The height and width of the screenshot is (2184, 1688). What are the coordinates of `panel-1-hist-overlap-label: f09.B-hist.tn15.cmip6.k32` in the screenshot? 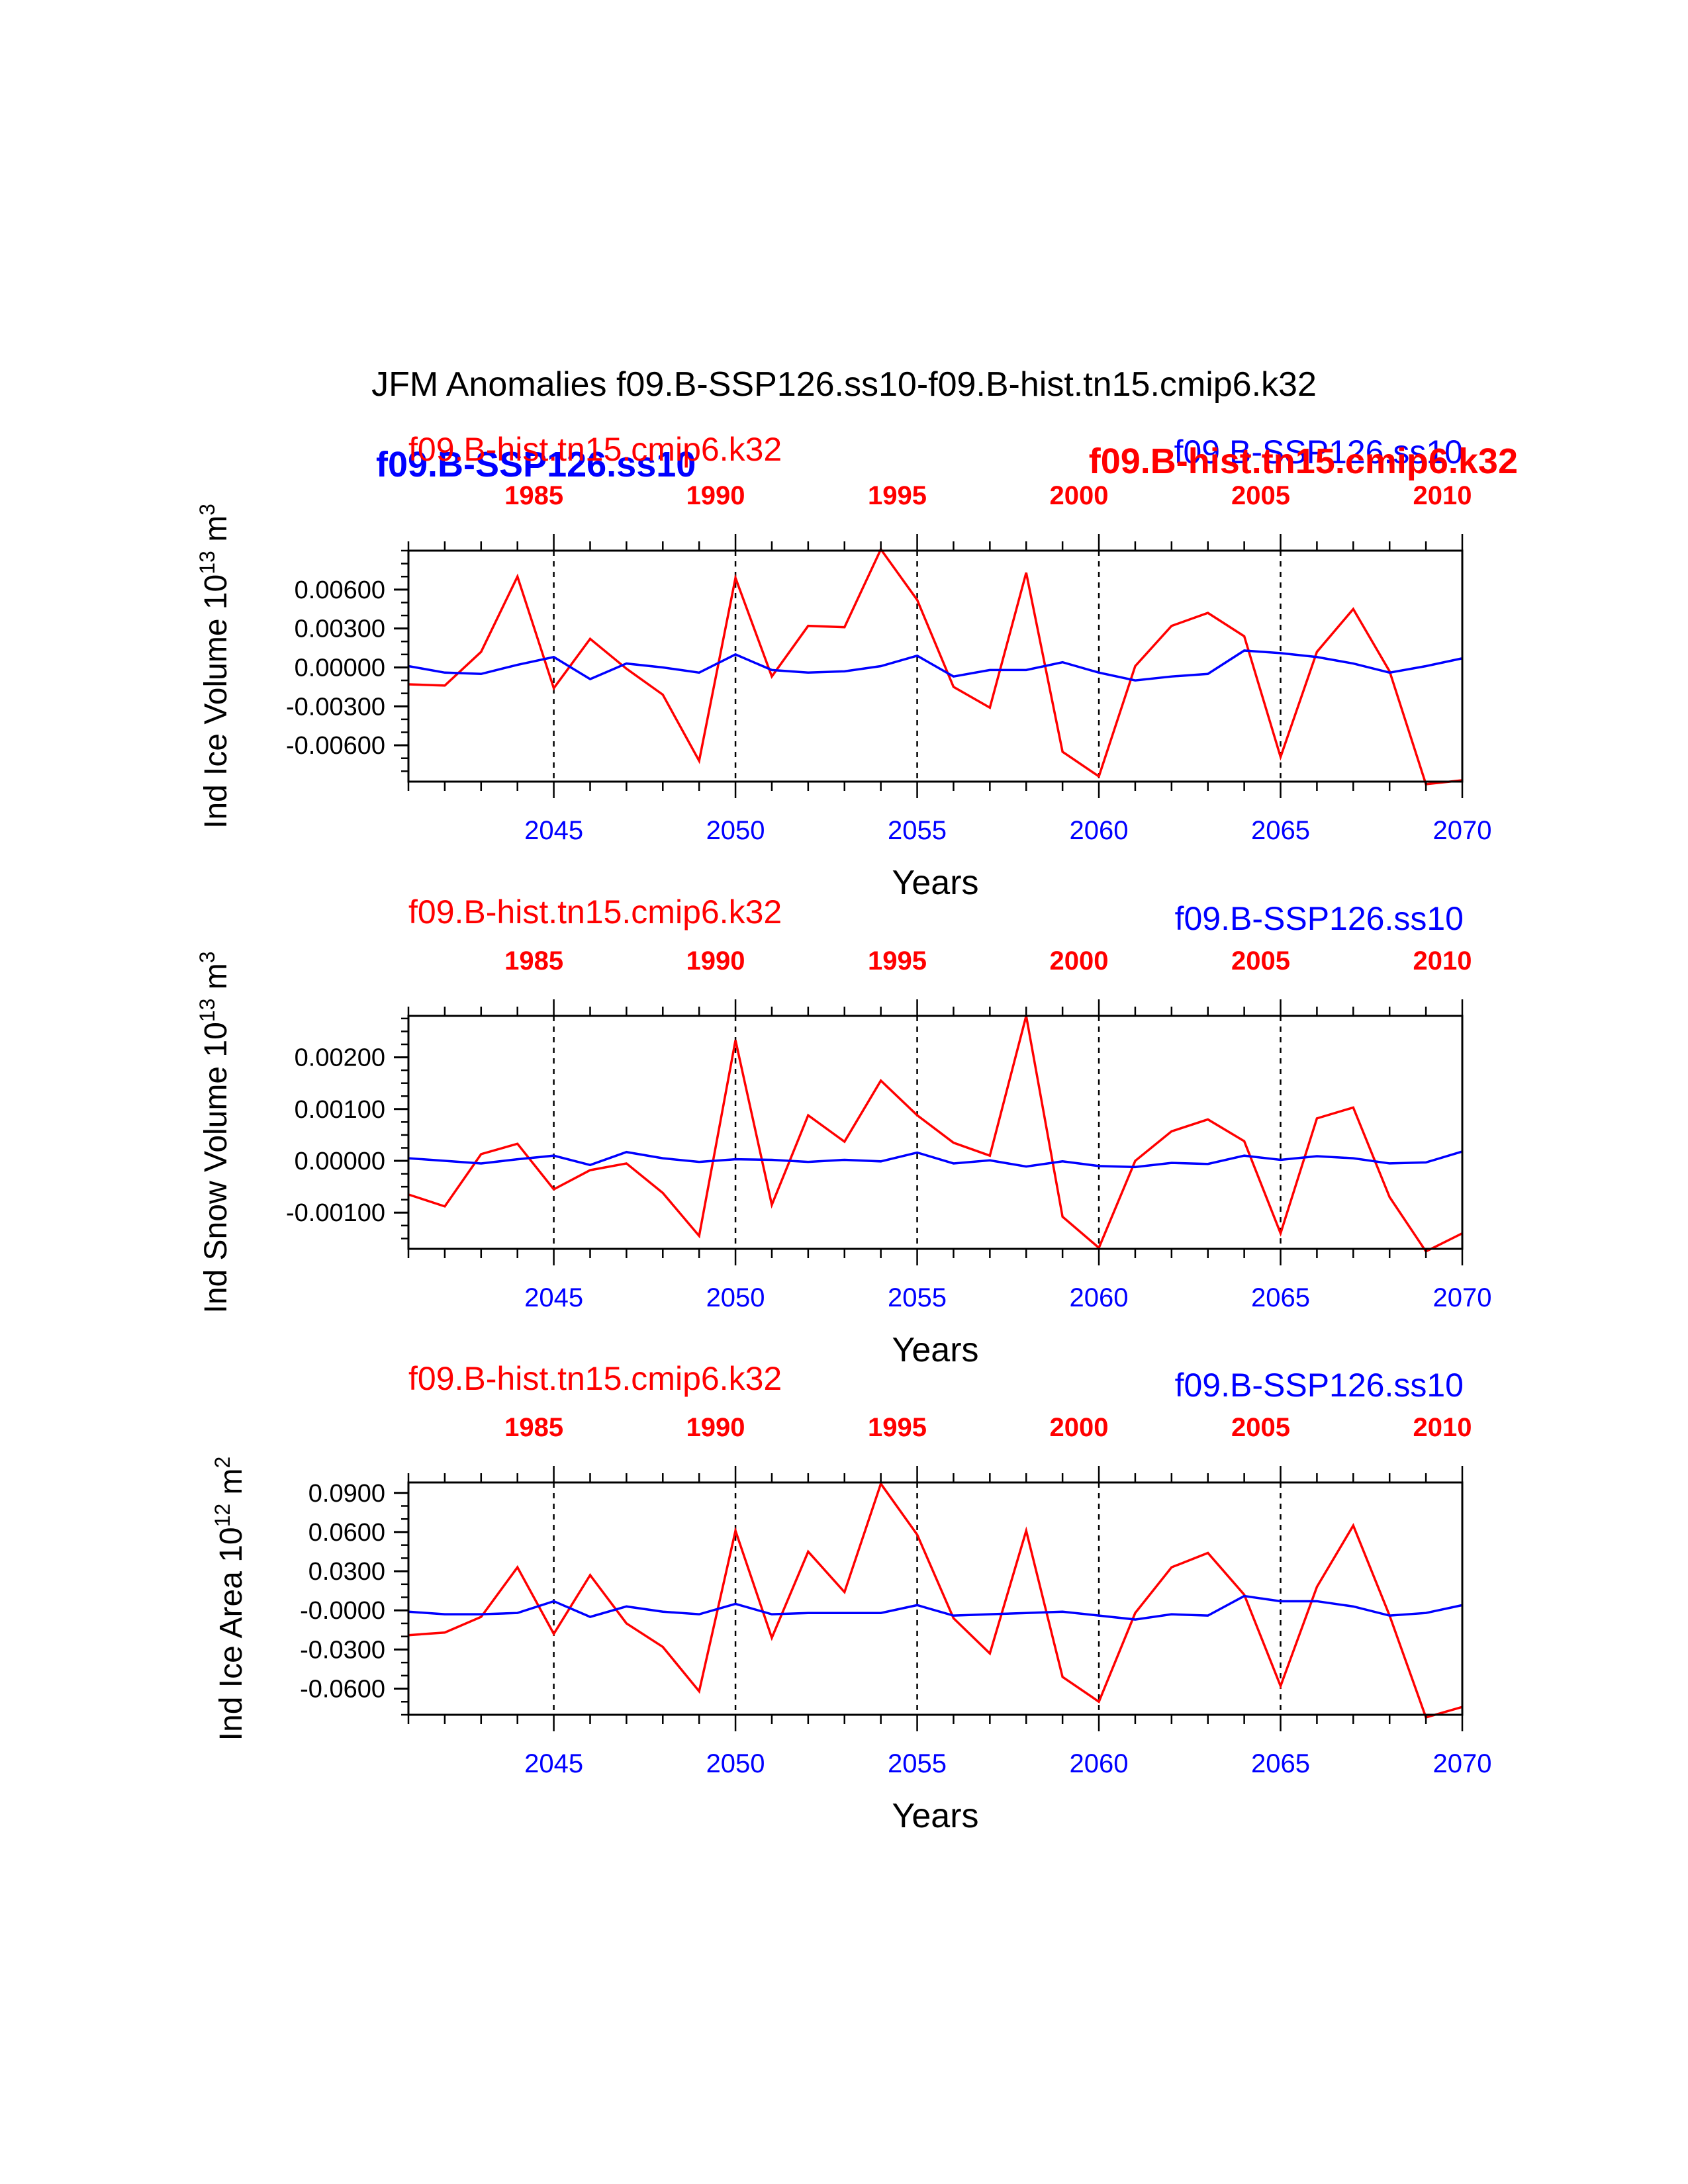 It's located at (595, 449).